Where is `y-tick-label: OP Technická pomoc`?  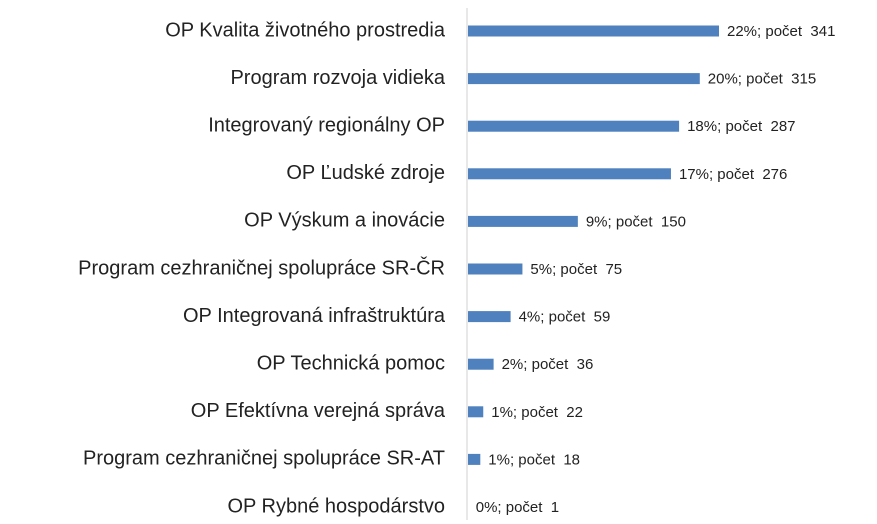
y-tick-label: OP Technická pomoc is located at coordinates (351, 363).